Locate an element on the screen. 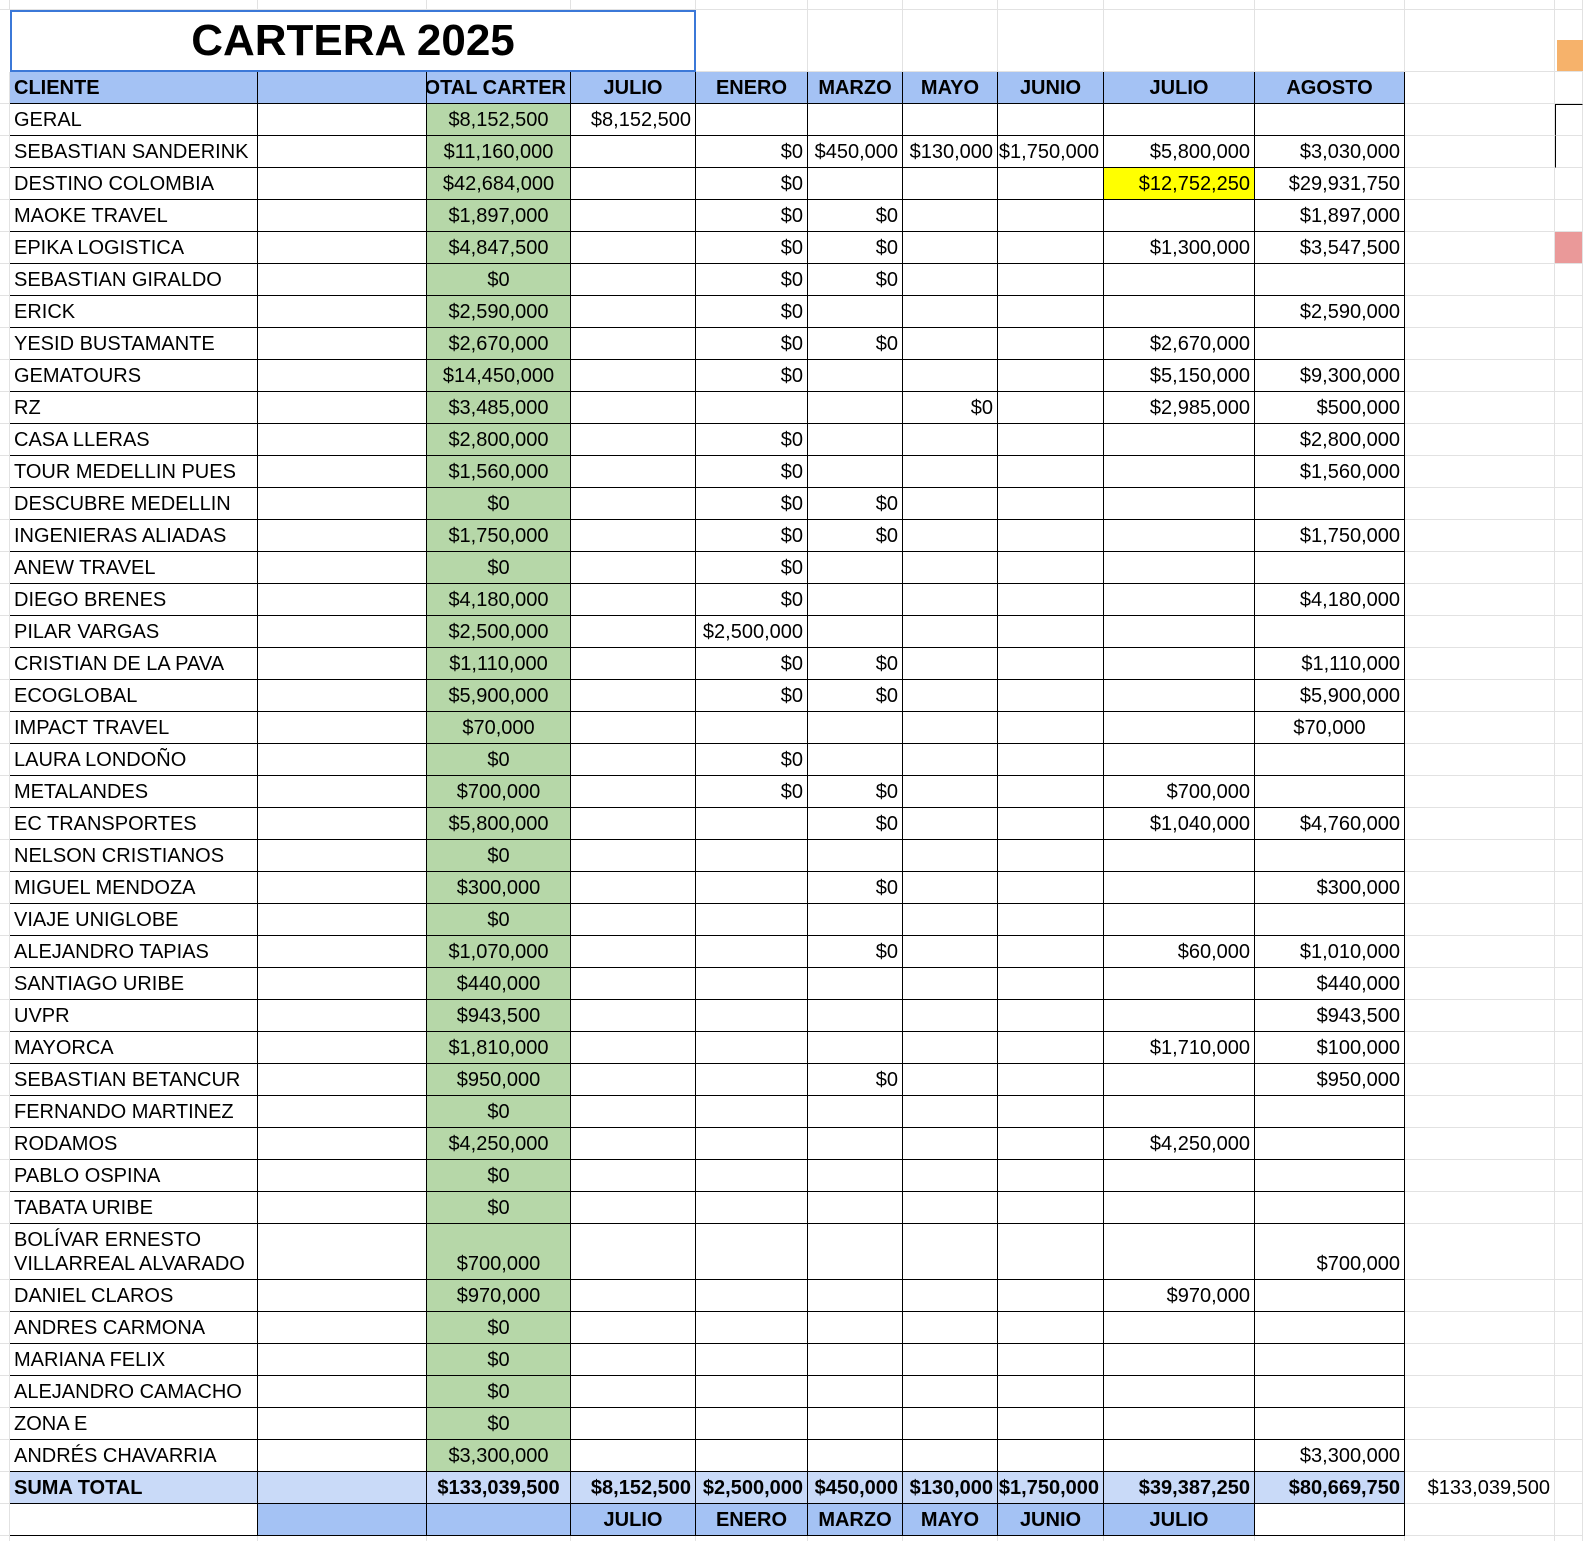  header-cell: CLIENTE is located at coordinates (134, 88).